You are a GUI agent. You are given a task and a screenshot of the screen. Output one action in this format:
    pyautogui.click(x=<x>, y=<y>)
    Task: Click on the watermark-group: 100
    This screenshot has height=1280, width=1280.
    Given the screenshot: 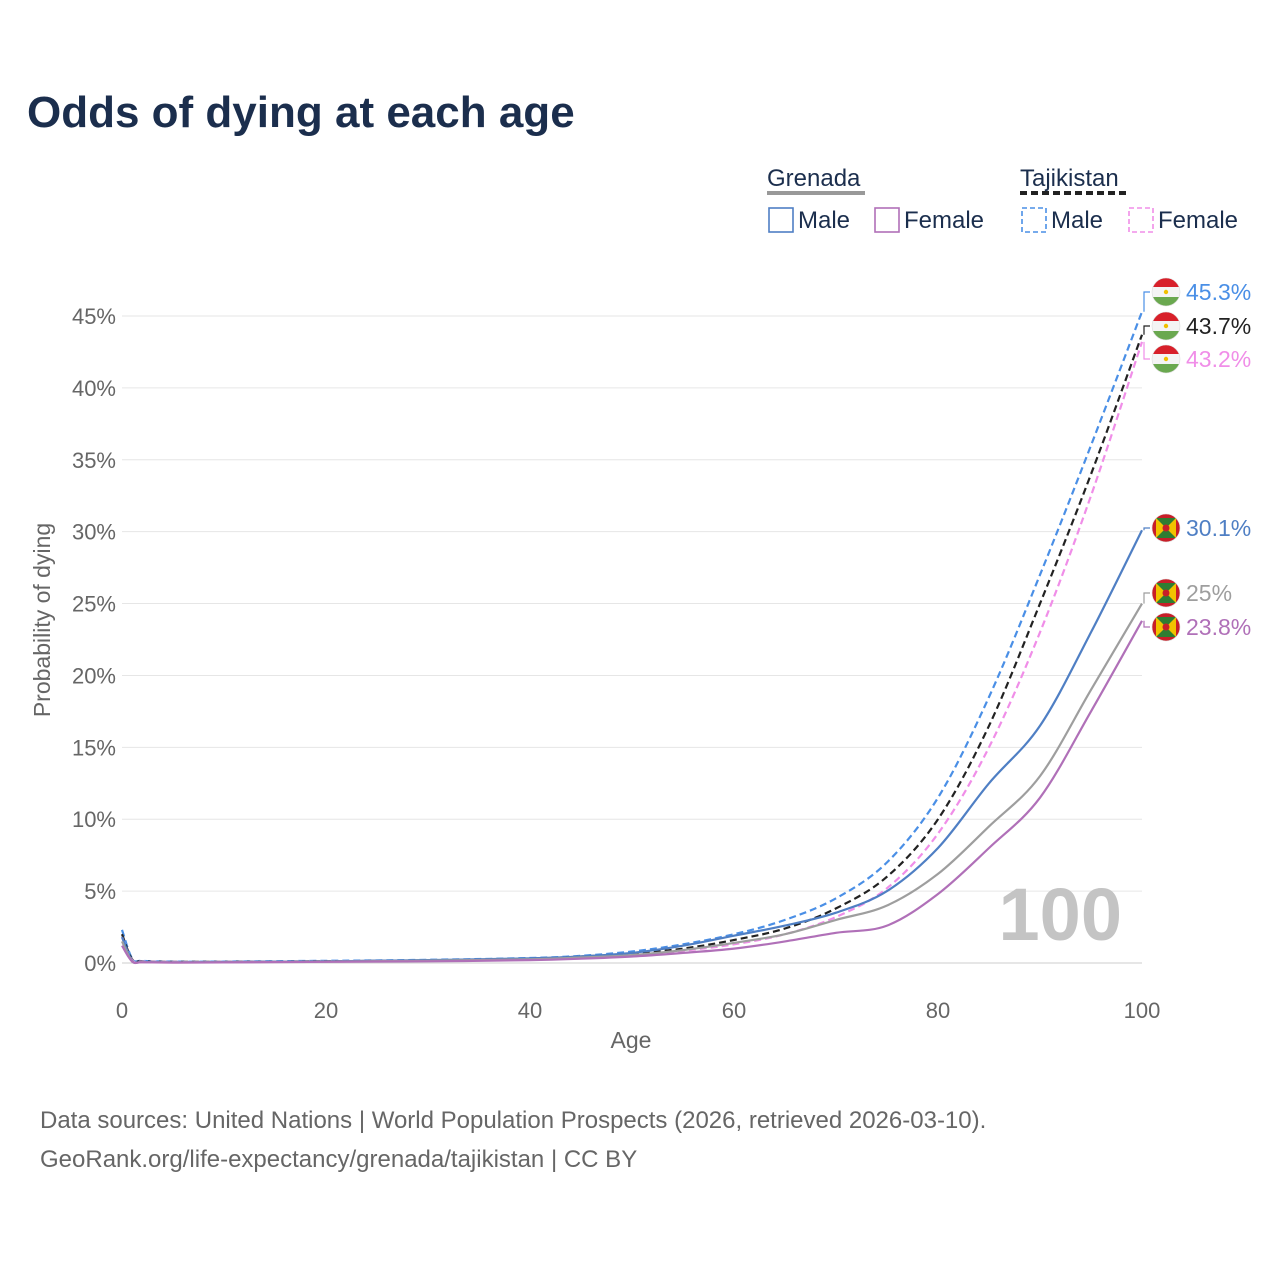 What is the action you would take?
    pyautogui.click(x=1060, y=914)
    